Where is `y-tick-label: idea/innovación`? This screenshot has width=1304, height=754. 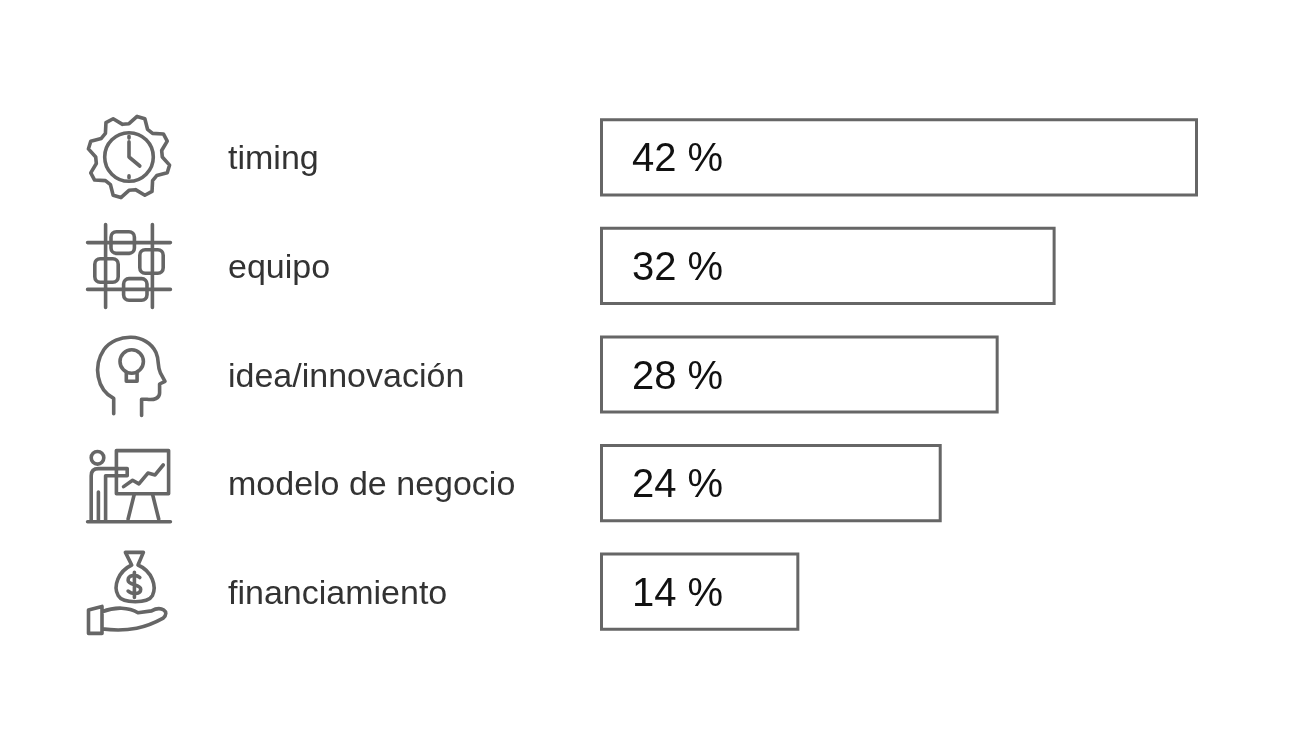 y-tick-label: idea/innovación is located at coordinates (346, 374).